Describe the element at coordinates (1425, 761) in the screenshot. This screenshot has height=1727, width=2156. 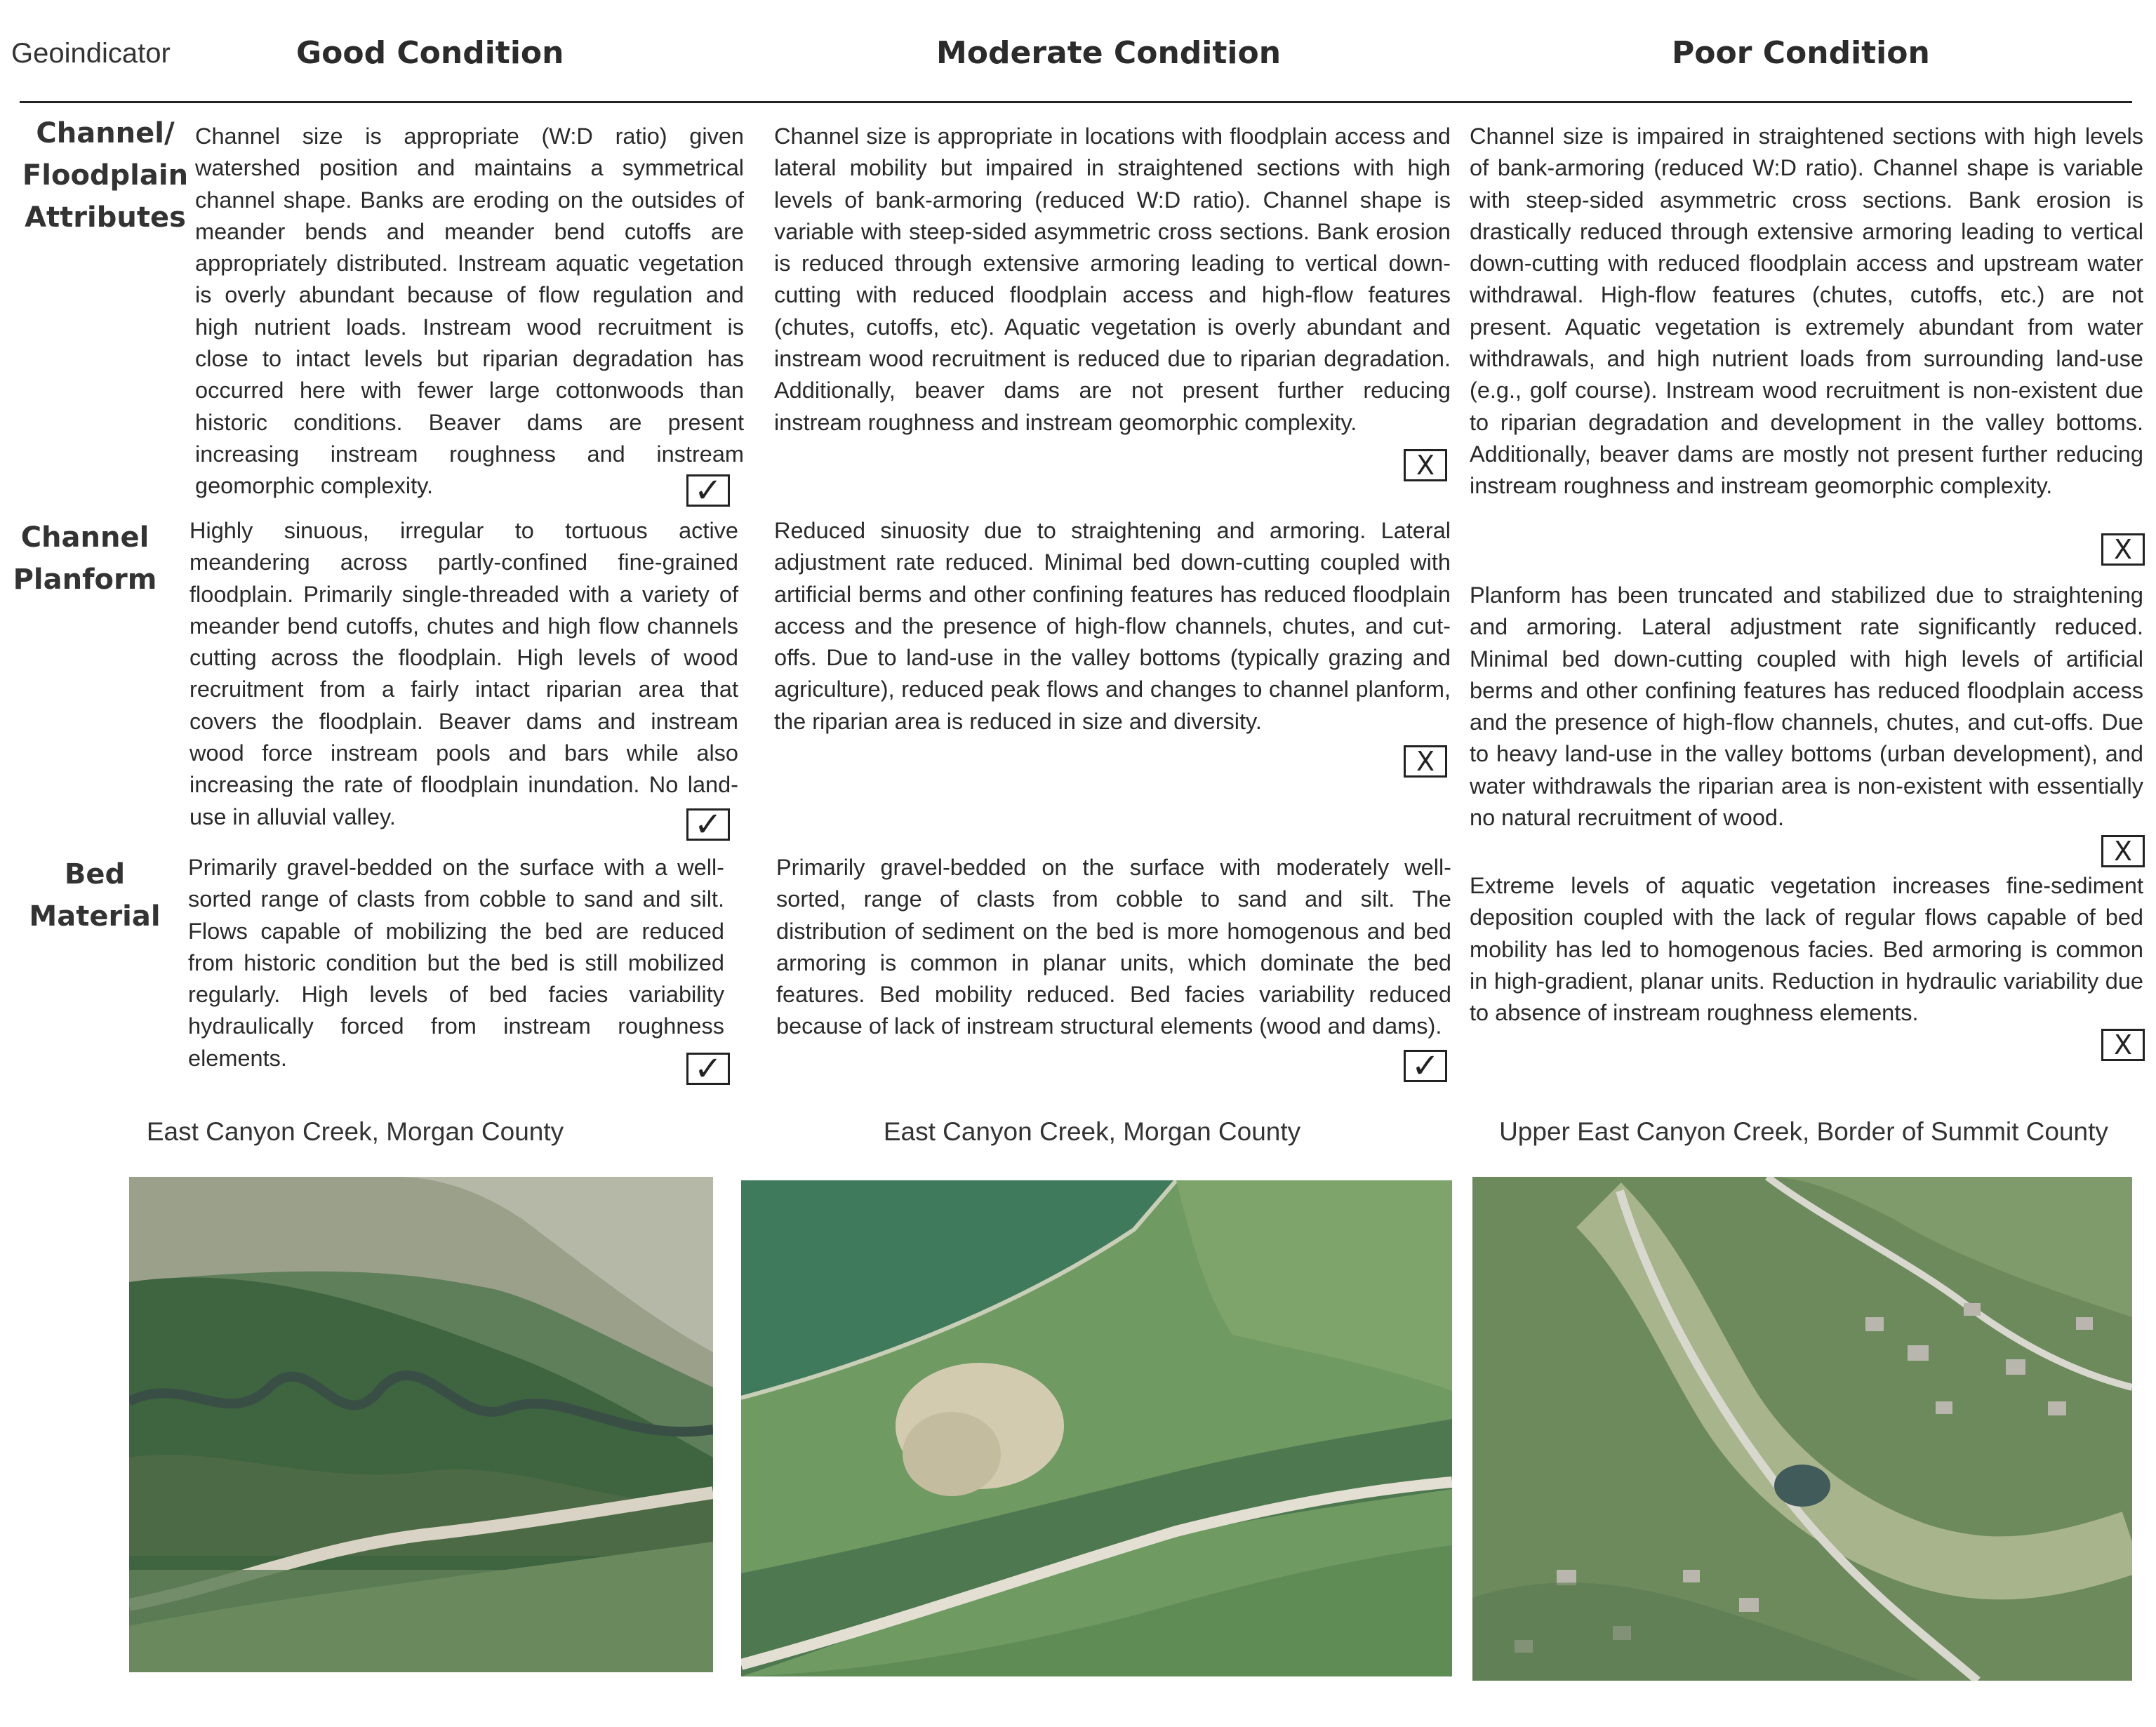
I see `moderate-channel-planform-xbox: X` at that location.